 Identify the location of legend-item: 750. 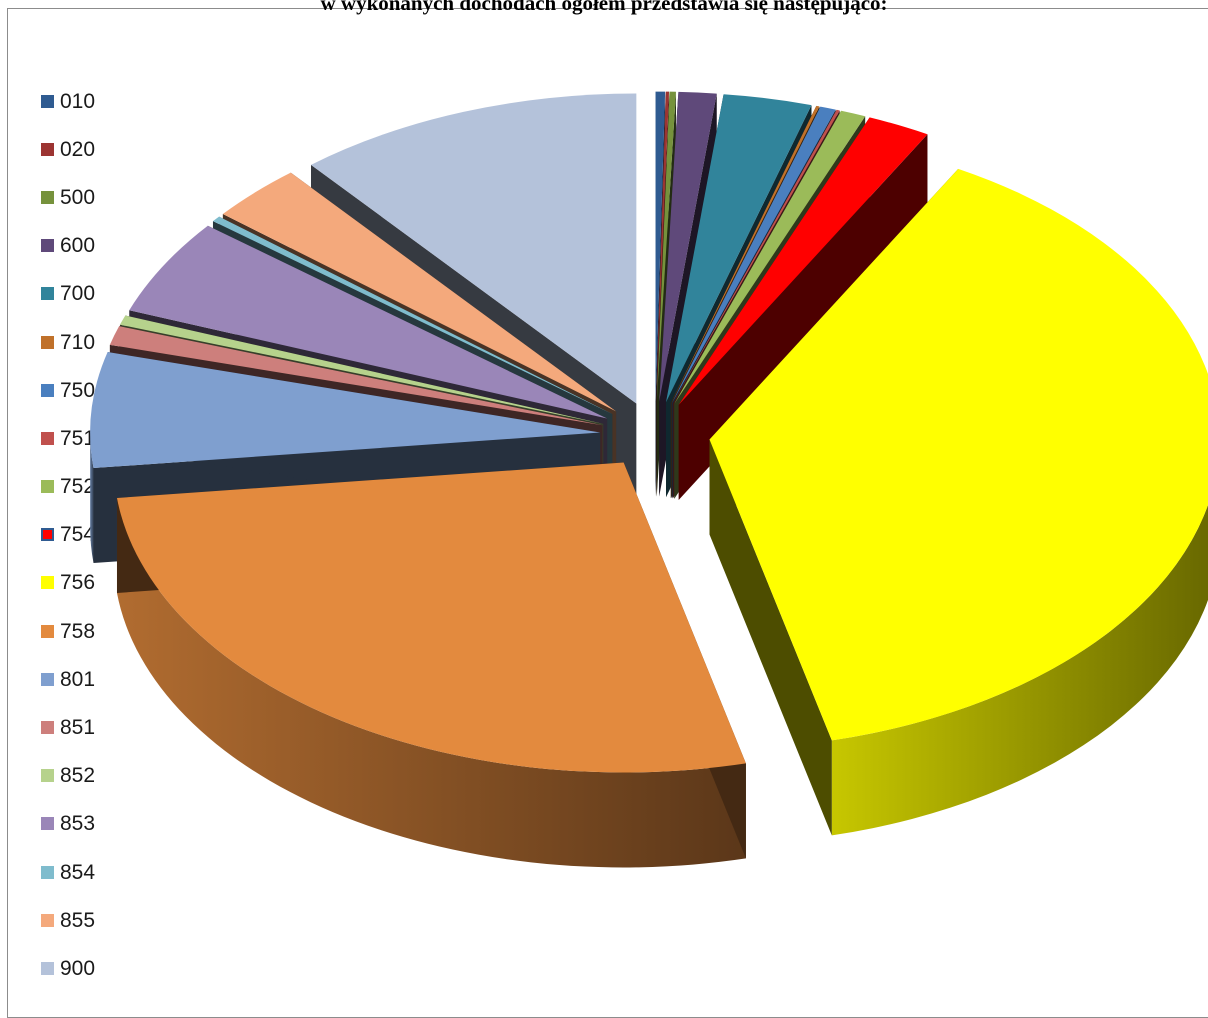
(68, 390).